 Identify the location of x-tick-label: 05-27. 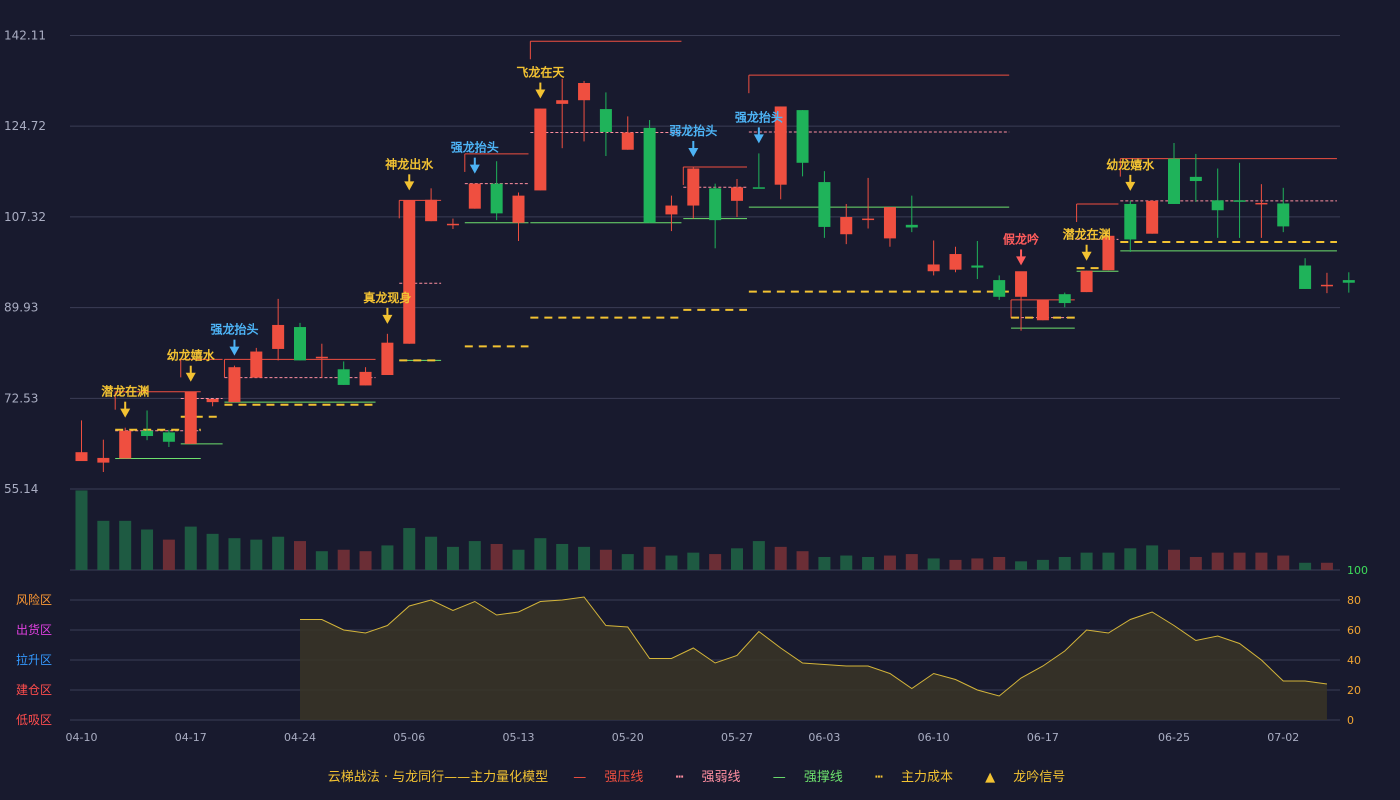
(737, 737).